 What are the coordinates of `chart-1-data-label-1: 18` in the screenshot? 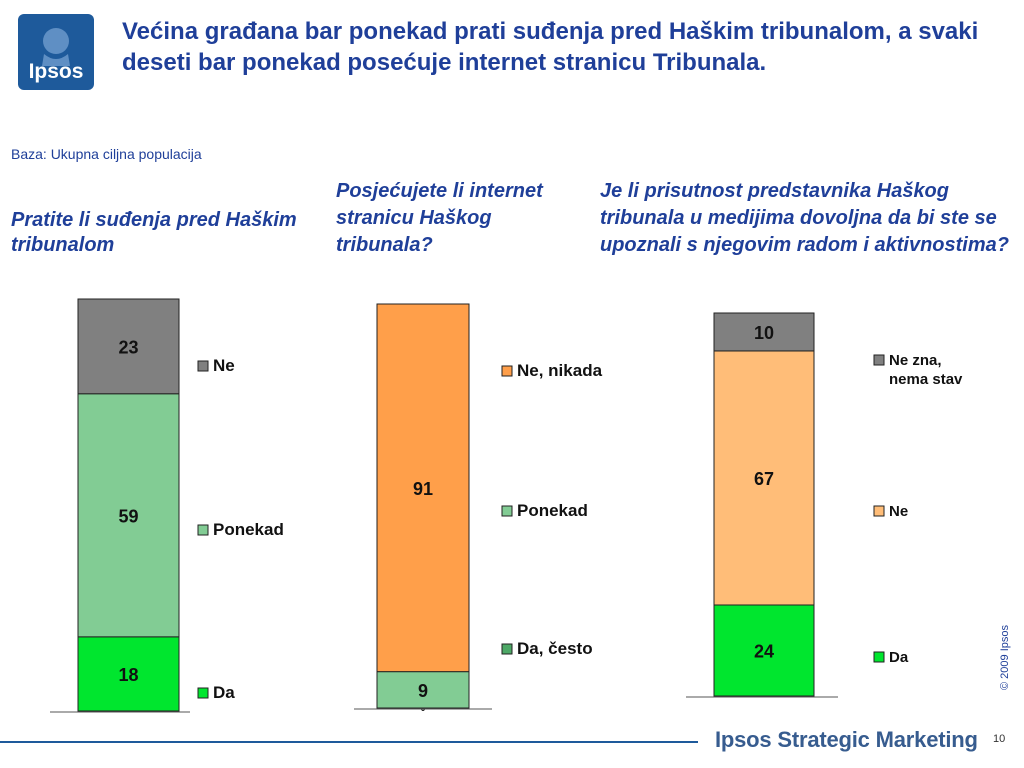 It's located at (128, 675).